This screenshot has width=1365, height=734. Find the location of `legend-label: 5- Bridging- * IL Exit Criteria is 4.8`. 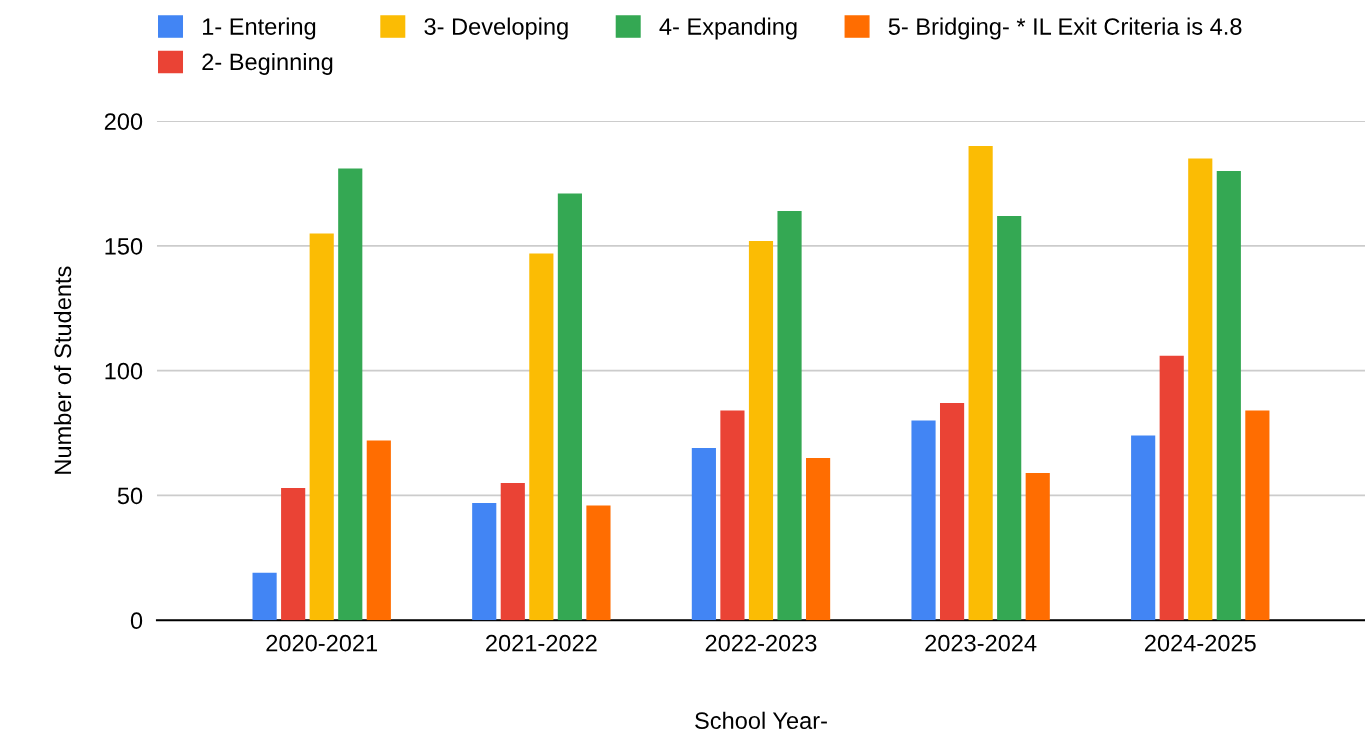

legend-label: 5- Bridging- * IL Exit Criteria is 4.8 is located at coordinates (1065, 28).